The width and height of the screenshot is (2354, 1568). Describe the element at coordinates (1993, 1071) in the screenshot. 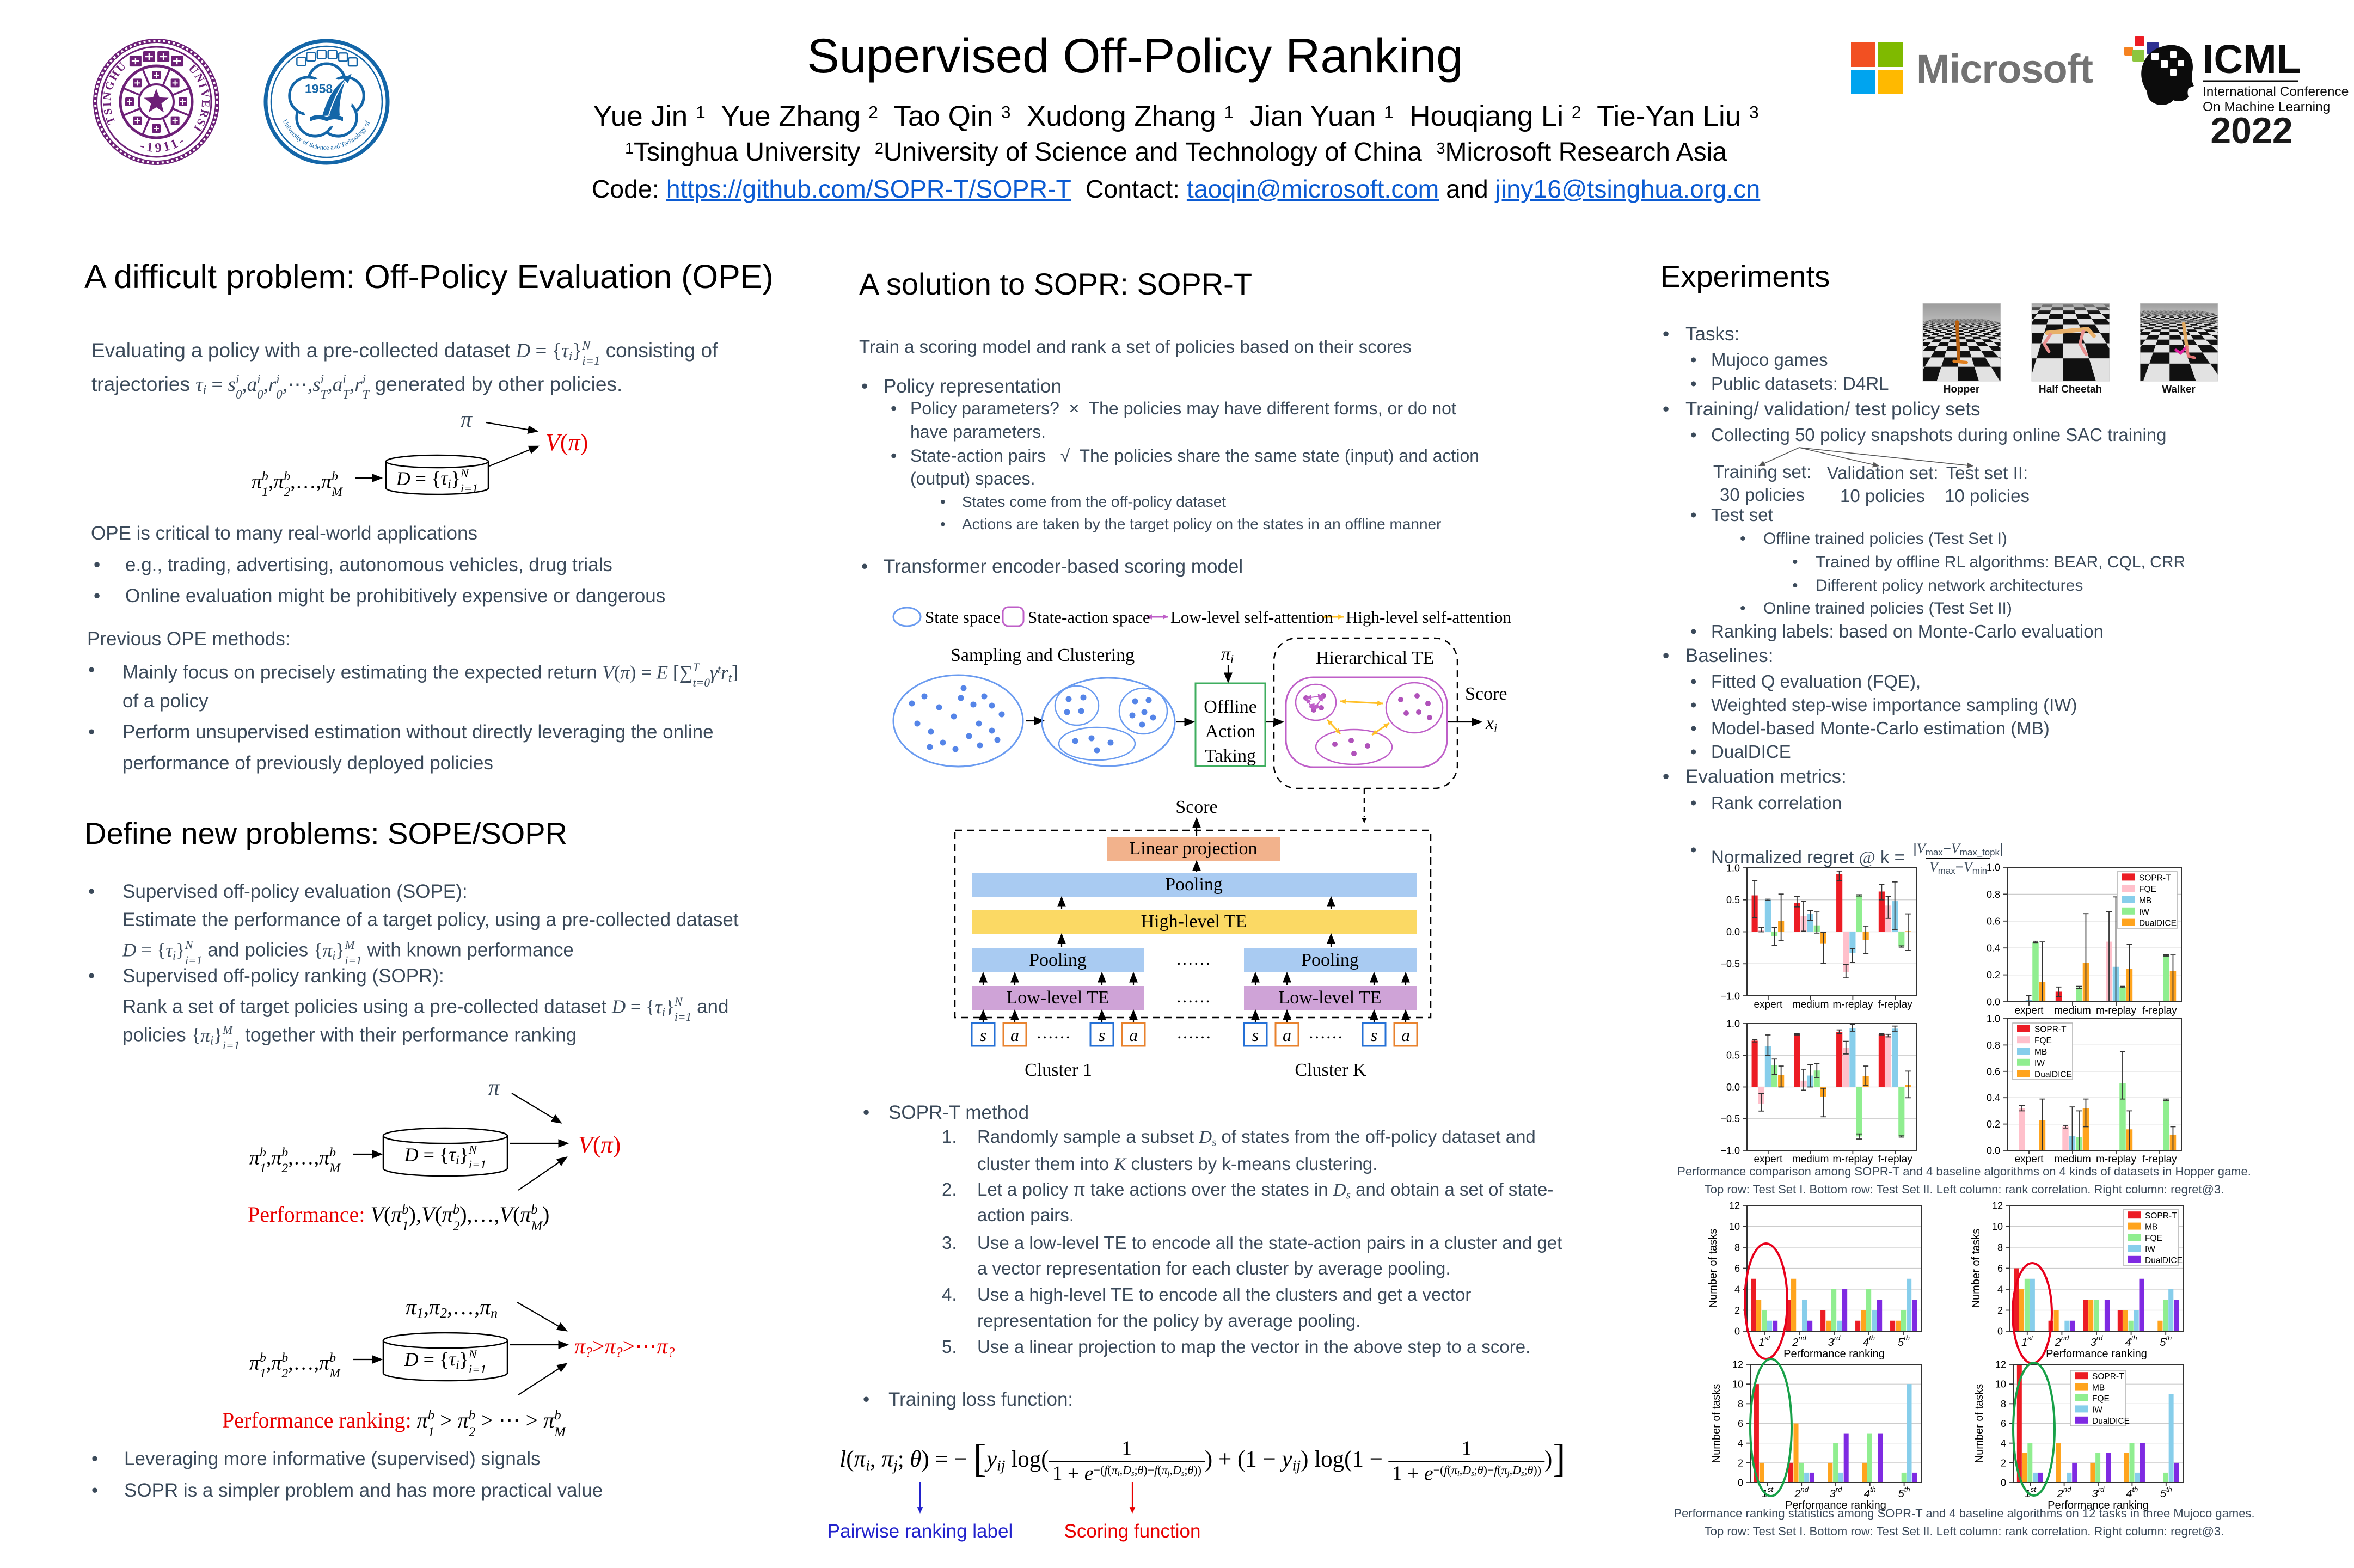

I see `svg-text: 0.6` at that location.